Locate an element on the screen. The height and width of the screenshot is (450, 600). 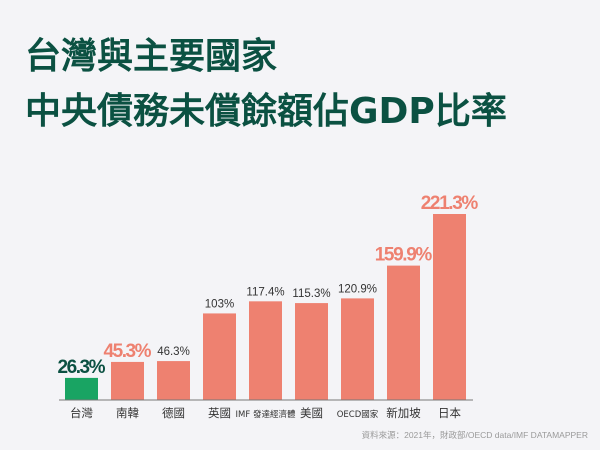
category-label: 台灣 is located at coordinates (81, 413).